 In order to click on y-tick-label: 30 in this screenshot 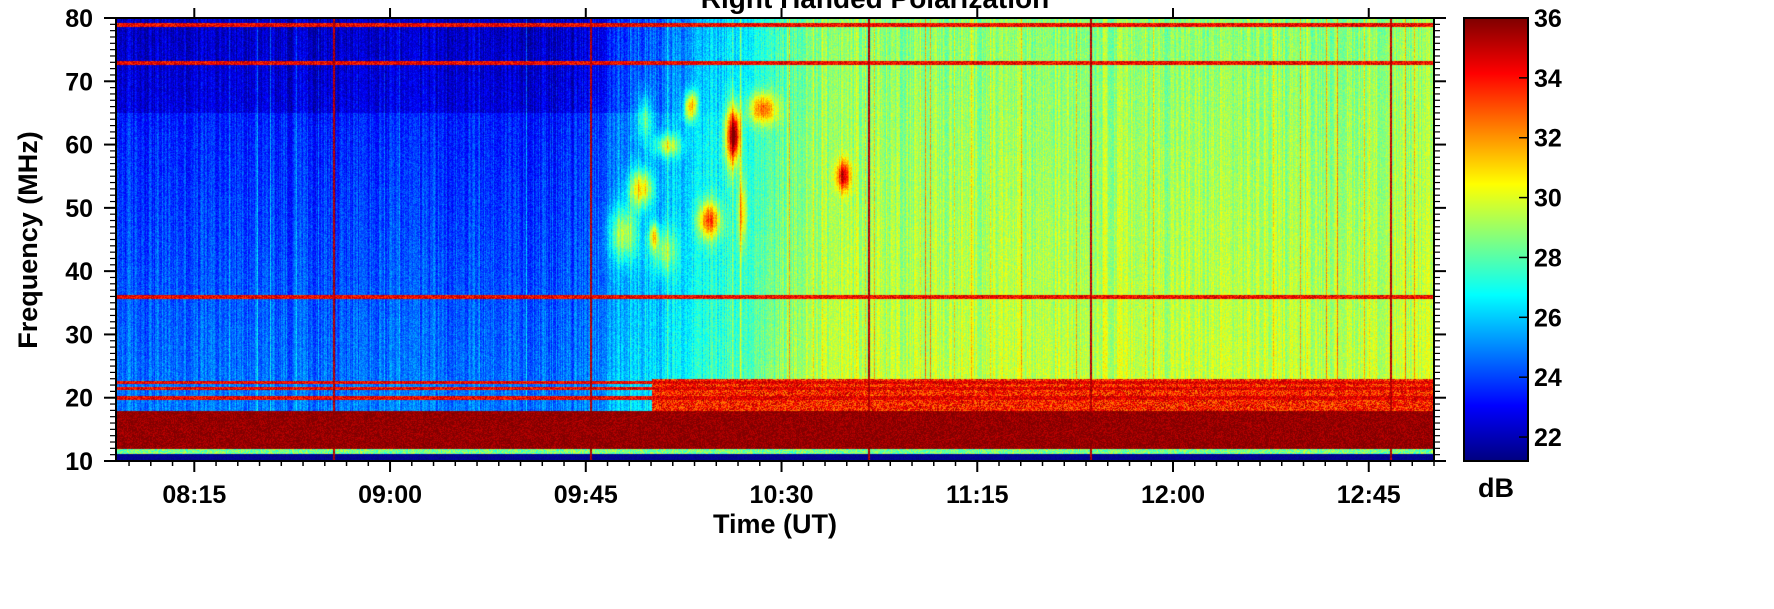, I will do `click(79, 335)`.